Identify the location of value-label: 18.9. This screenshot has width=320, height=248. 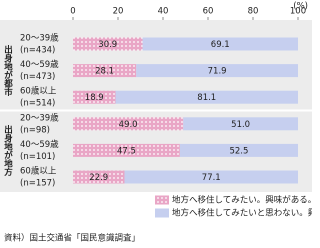
(94, 98).